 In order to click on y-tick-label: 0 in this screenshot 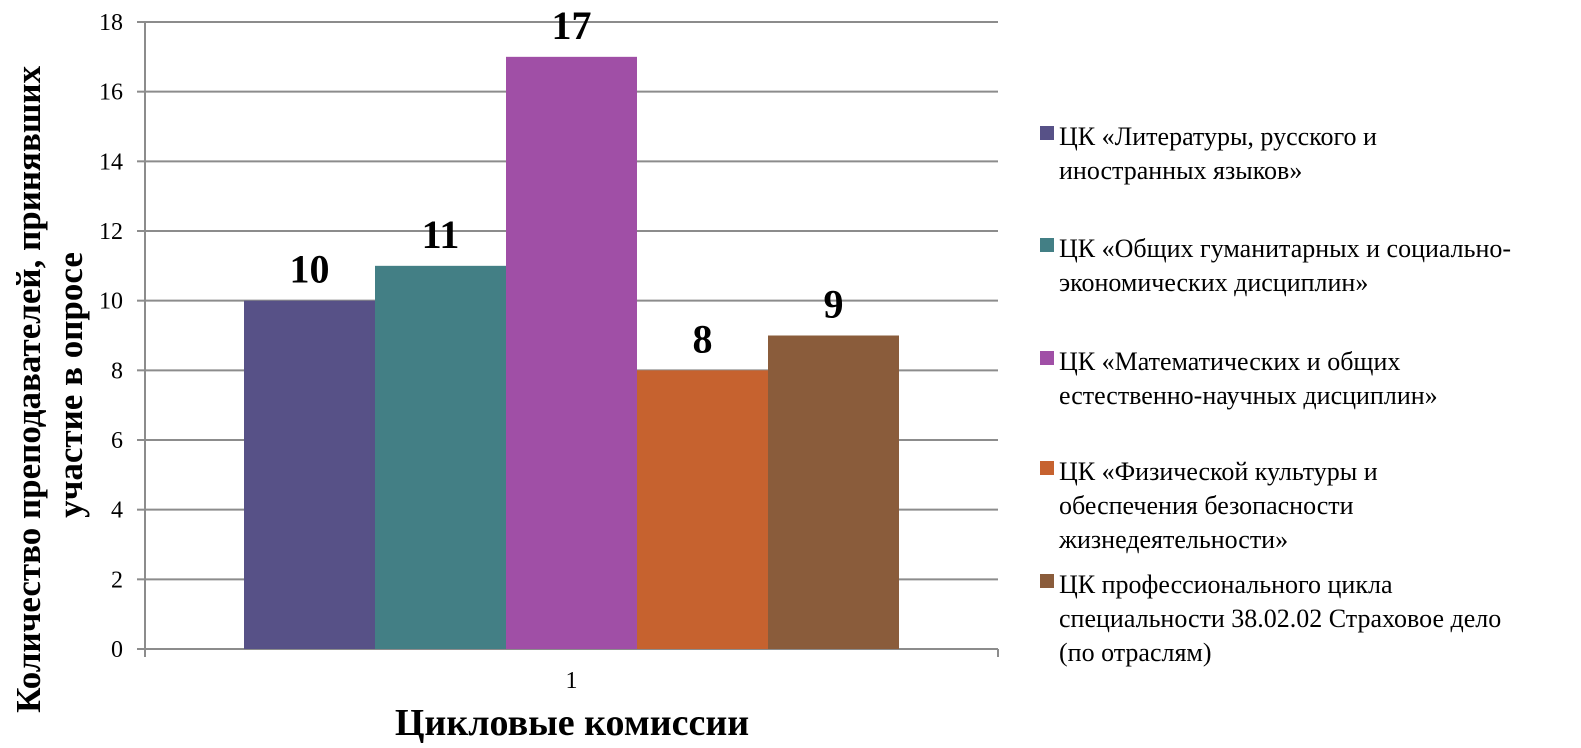, I will do `click(117, 650)`.